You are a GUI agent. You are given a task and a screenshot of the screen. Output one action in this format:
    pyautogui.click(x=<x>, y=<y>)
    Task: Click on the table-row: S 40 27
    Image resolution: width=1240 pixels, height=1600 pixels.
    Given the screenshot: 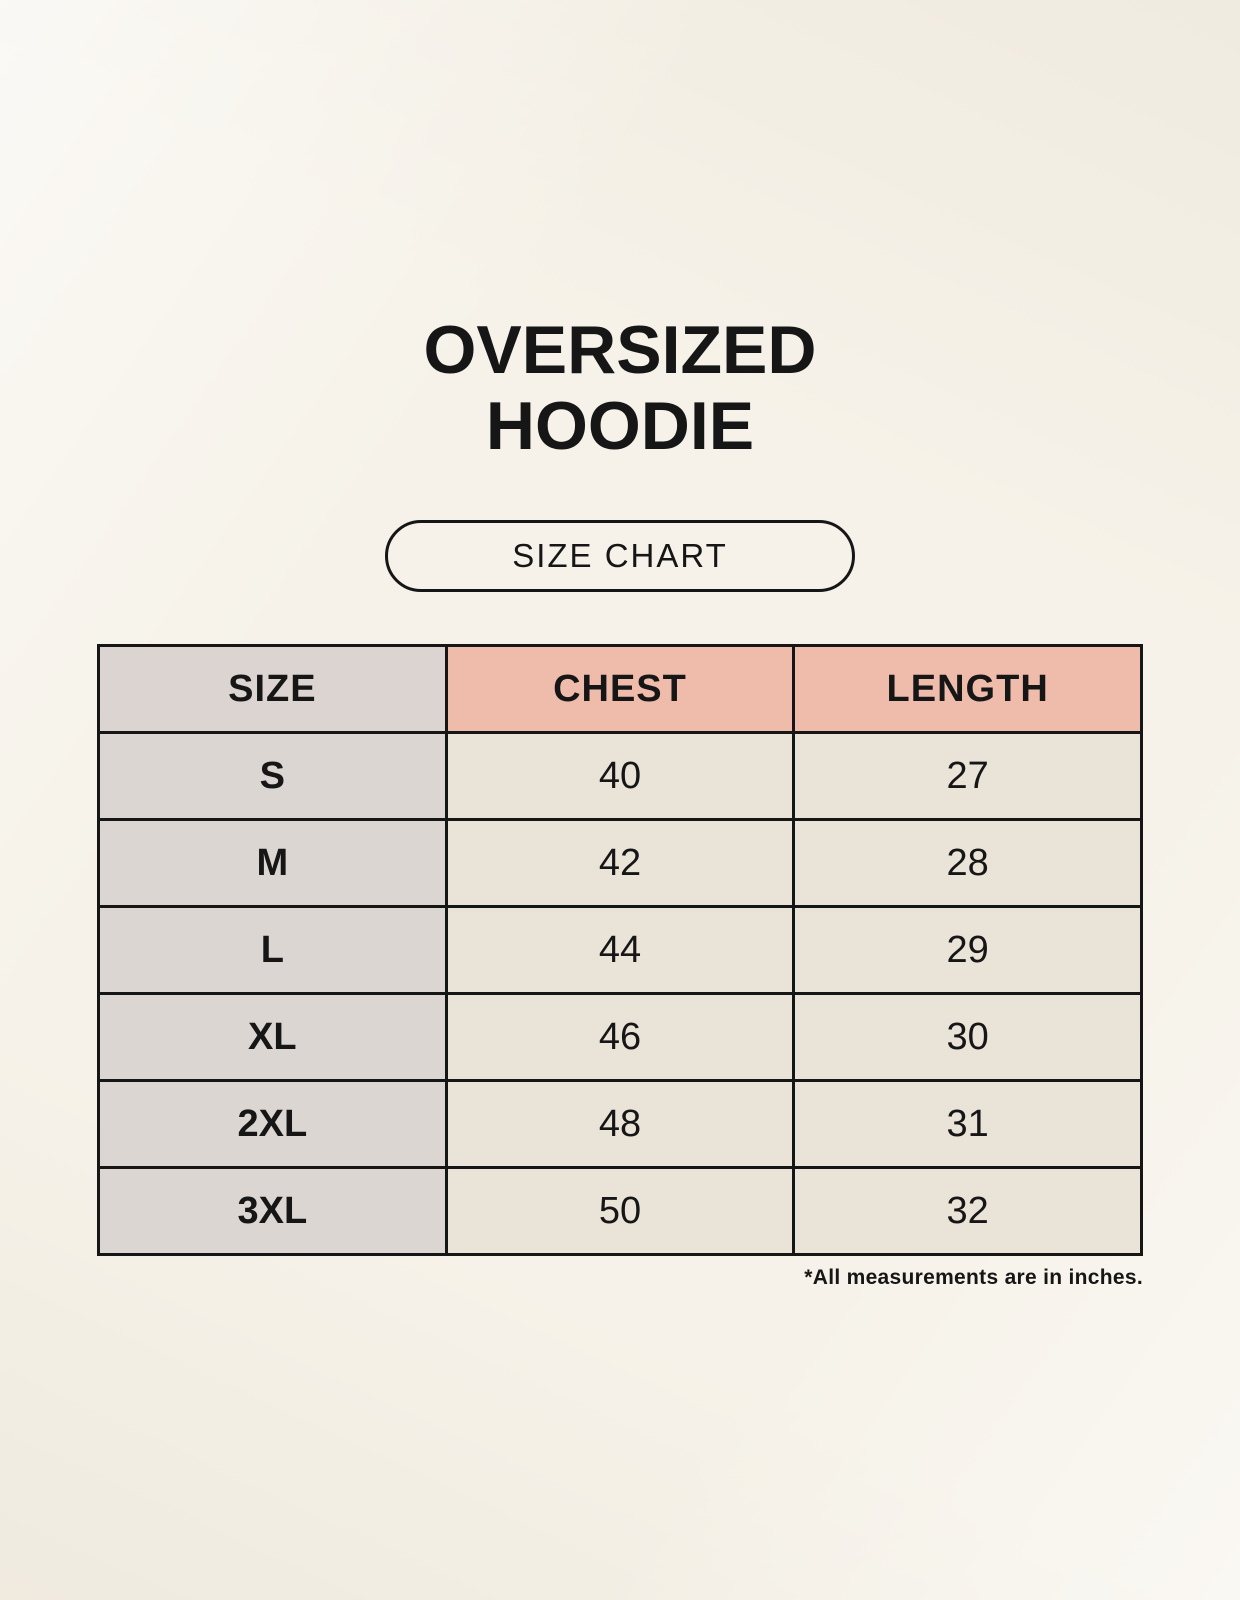 What is the action you would take?
    pyautogui.click(x=620, y=776)
    